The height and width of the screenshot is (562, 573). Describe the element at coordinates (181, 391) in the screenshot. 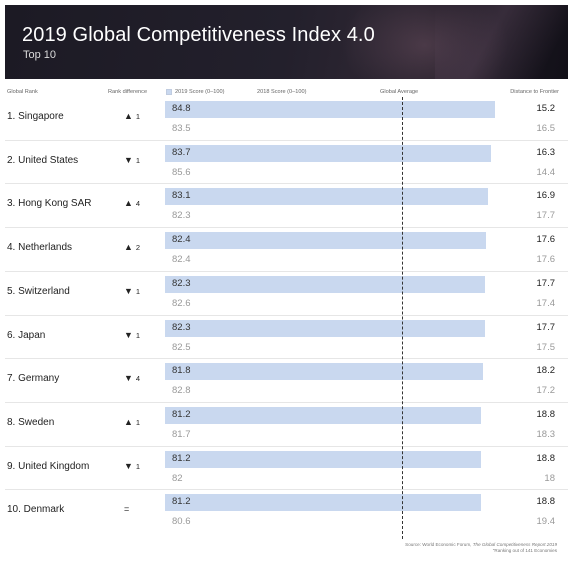

I see `score-2018-value: 82.8` at that location.